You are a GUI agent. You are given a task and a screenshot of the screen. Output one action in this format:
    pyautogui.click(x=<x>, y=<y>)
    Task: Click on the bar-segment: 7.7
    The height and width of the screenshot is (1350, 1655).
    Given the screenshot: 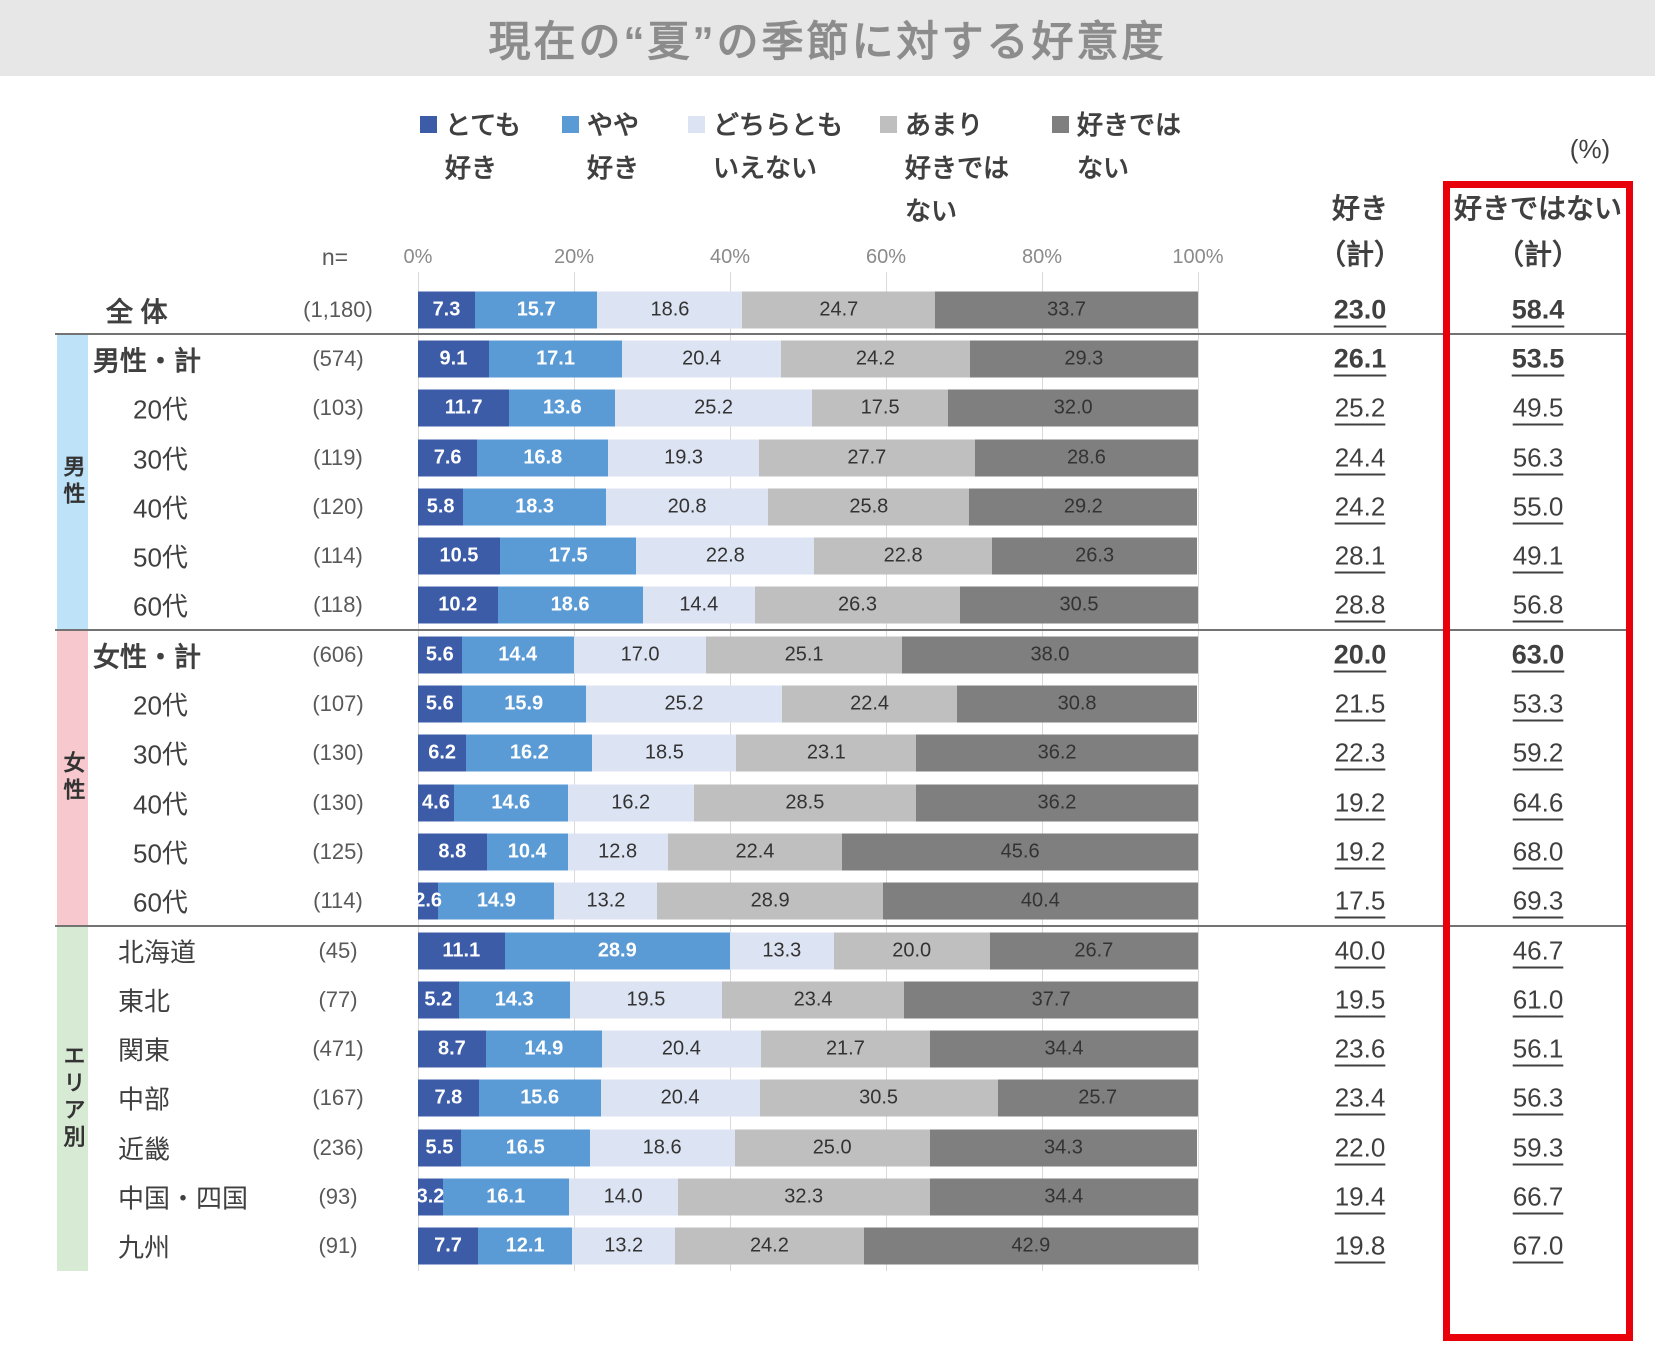 What is the action you would take?
    pyautogui.click(x=448, y=1246)
    